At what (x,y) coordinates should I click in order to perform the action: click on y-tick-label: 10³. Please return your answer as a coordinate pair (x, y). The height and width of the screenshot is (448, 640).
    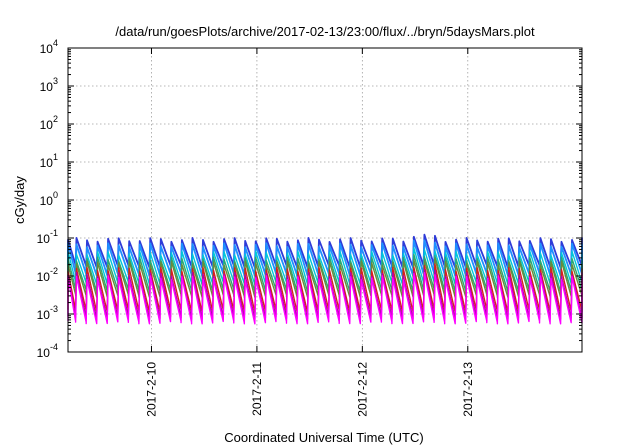
    Looking at the image, I should click on (49, 85).